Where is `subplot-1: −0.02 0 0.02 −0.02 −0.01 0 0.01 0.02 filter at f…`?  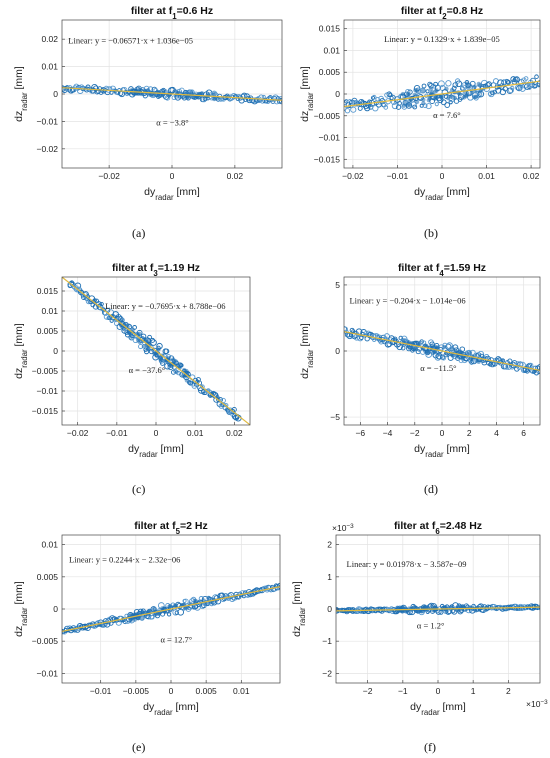 subplot-1: −0.02 0 0.02 −0.02 −0.01 0 0.01 0.02 filter at f… is located at coordinates (148, 103).